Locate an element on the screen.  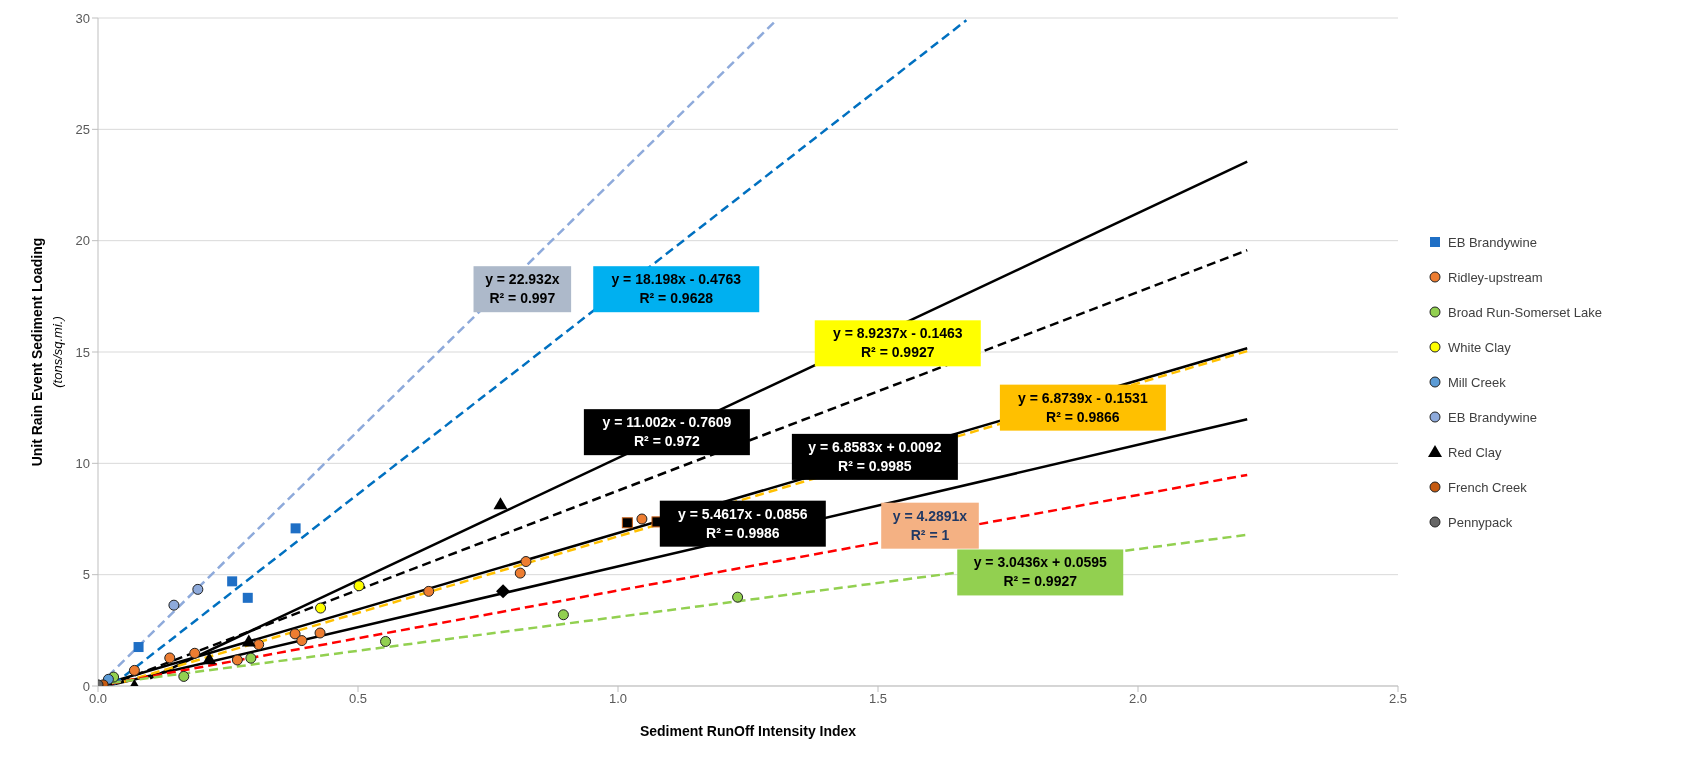
y-tick-label: 0 is located at coordinates (86, 686).